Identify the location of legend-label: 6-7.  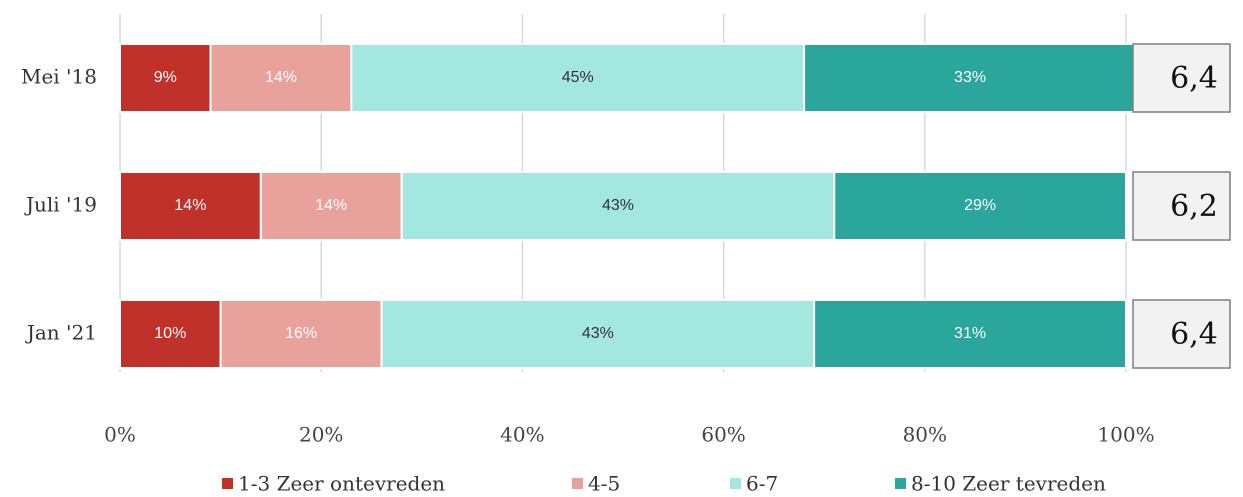
(762, 484).